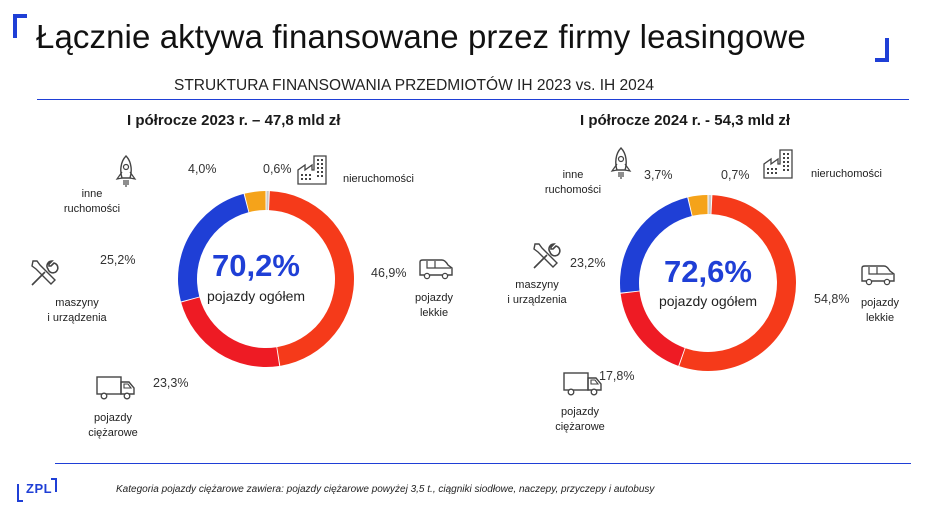  Describe the element at coordinates (846, 174) in the screenshot. I see `category-label-nieruchomosci-2024: nieruchomości` at that location.